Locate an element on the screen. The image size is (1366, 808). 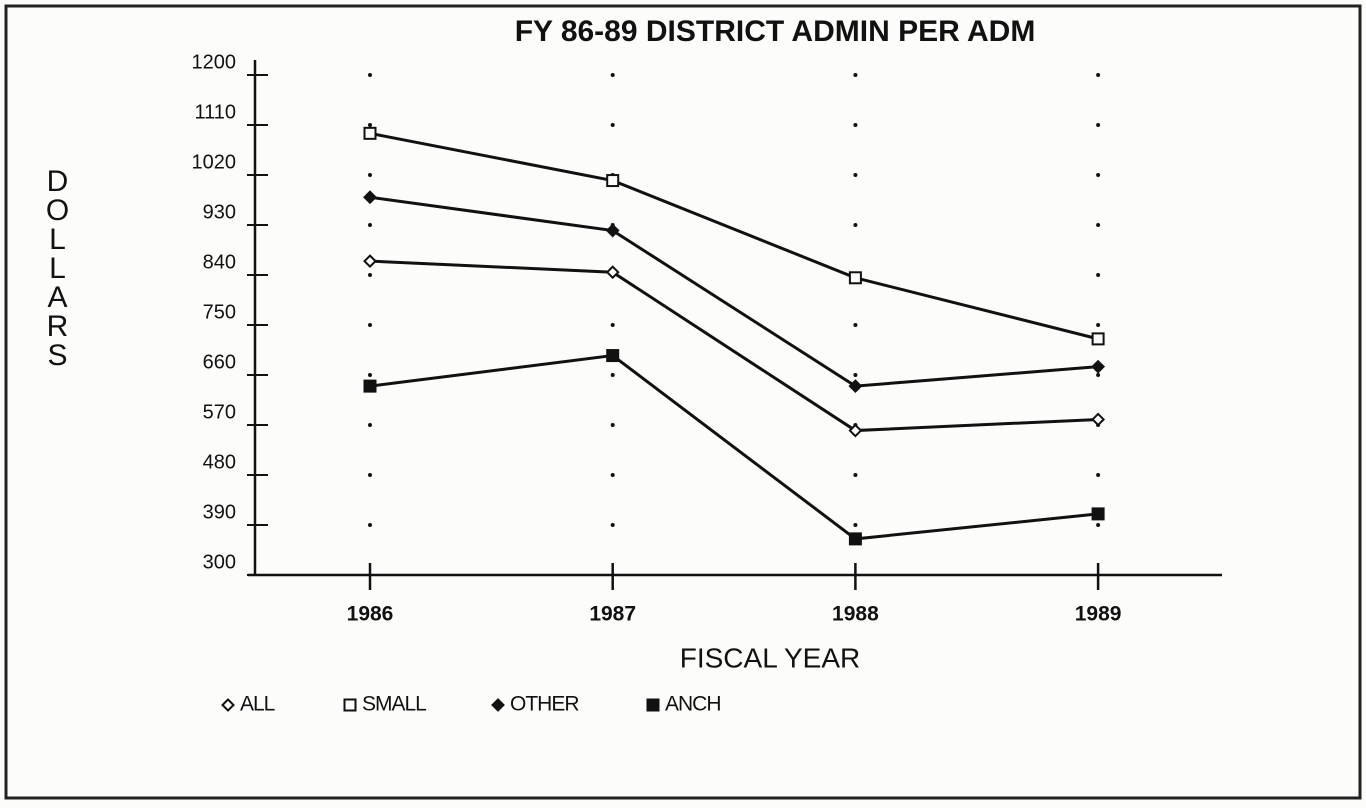
legend-label: ANCH is located at coordinates (693, 704).